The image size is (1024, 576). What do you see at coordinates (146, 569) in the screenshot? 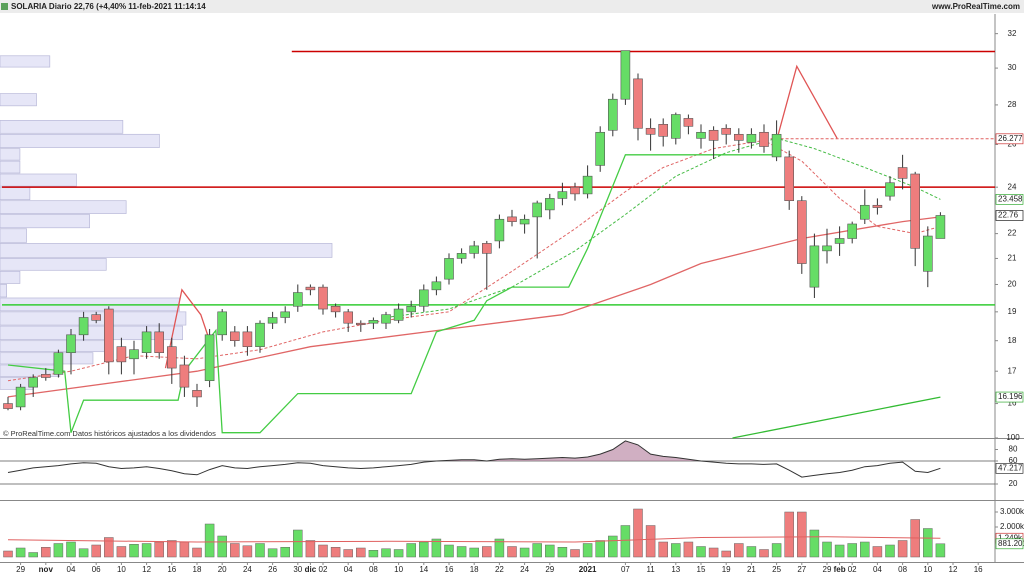
I see `x-tick-label: 12` at bounding box center [146, 569].